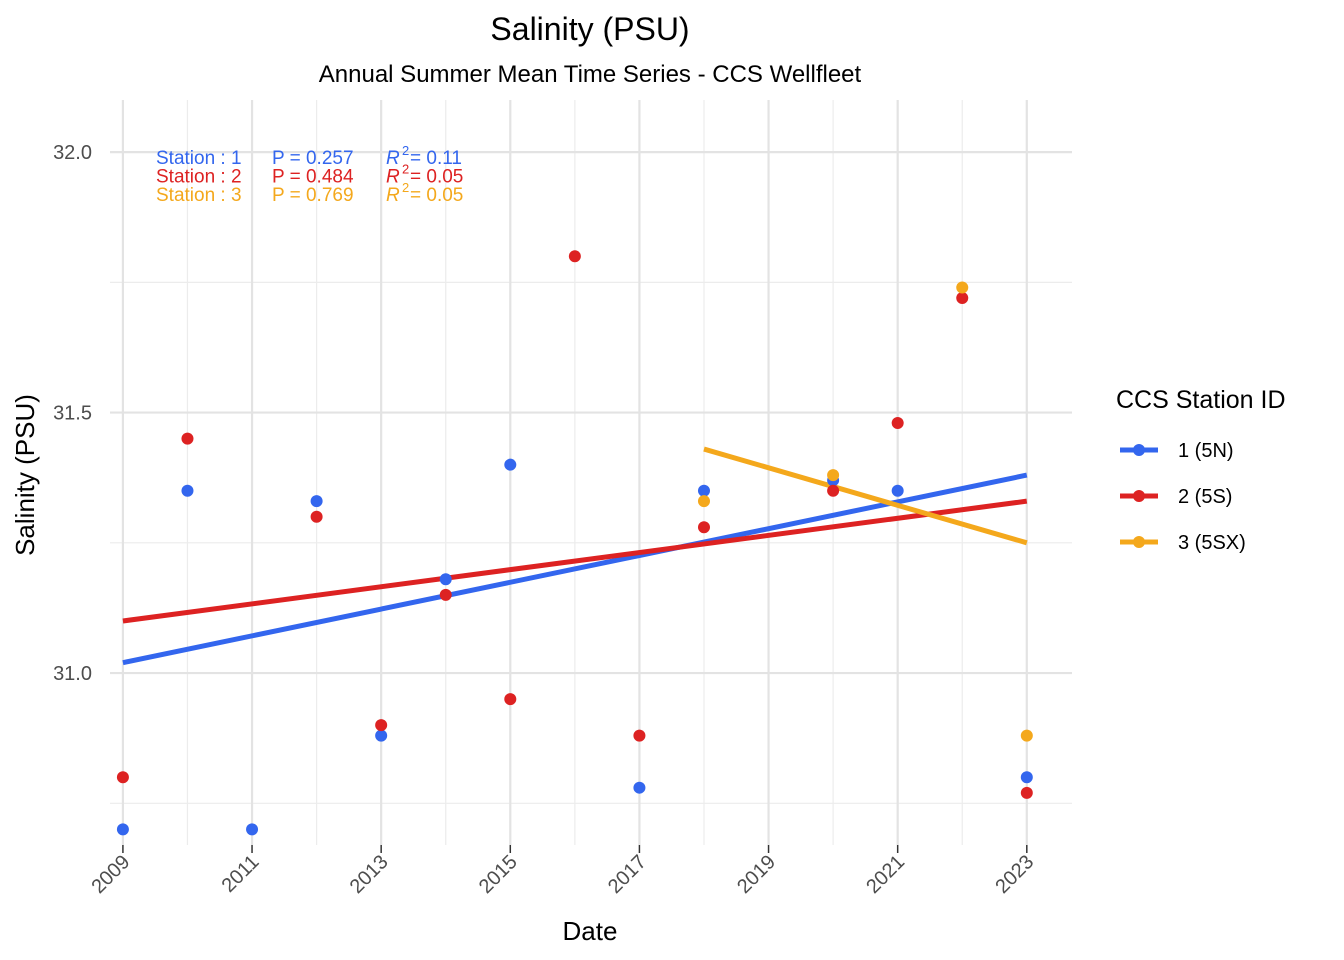 This screenshot has height=960, width=1344. I want to click on x-tick-label: 2023, so click(1014, 874).